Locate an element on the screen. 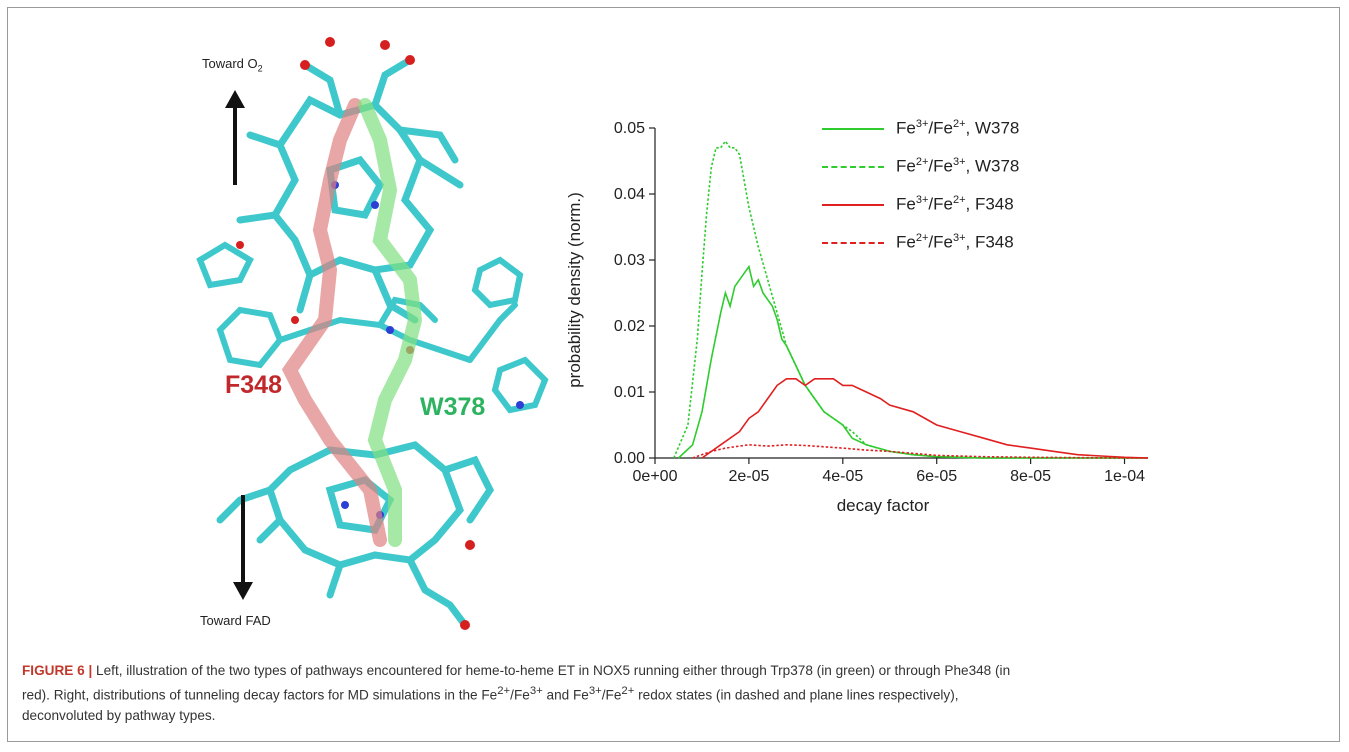 The image size is (1349, 752). caption-sup-4: 2+ is located at coordinates (628, 691).